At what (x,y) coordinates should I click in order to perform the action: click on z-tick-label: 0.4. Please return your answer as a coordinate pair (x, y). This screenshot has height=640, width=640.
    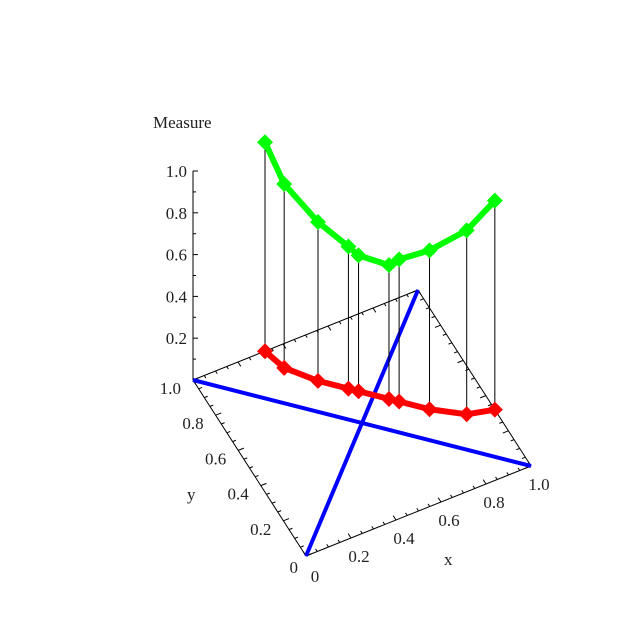
    Looking at the image, I should click on (177, 296).